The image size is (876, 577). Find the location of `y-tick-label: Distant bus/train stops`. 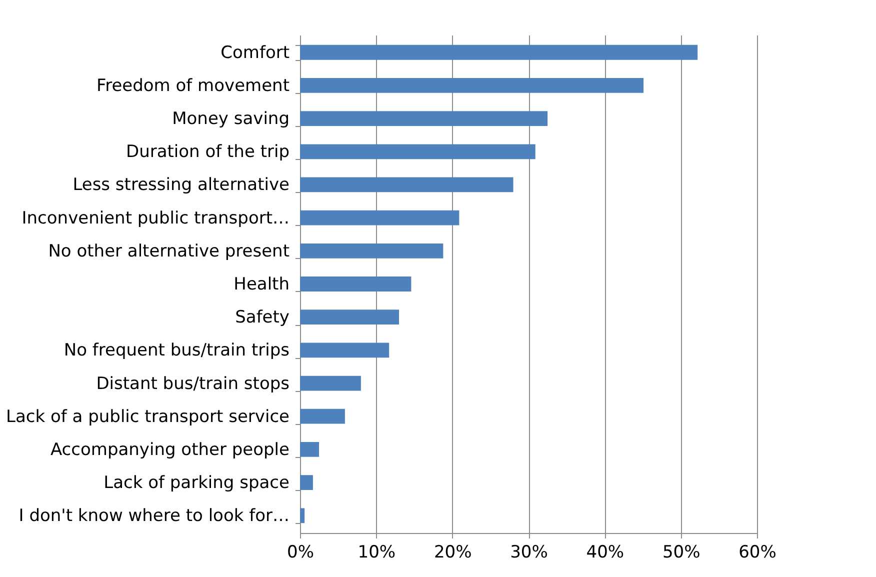

y-tick-label: Distant bus/train stops is located at coordinates (193, 384).